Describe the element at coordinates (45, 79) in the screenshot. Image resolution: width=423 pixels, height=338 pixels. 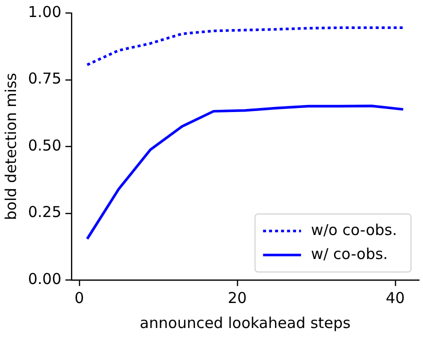
I see `y-tick-label: 0.75` at that location.